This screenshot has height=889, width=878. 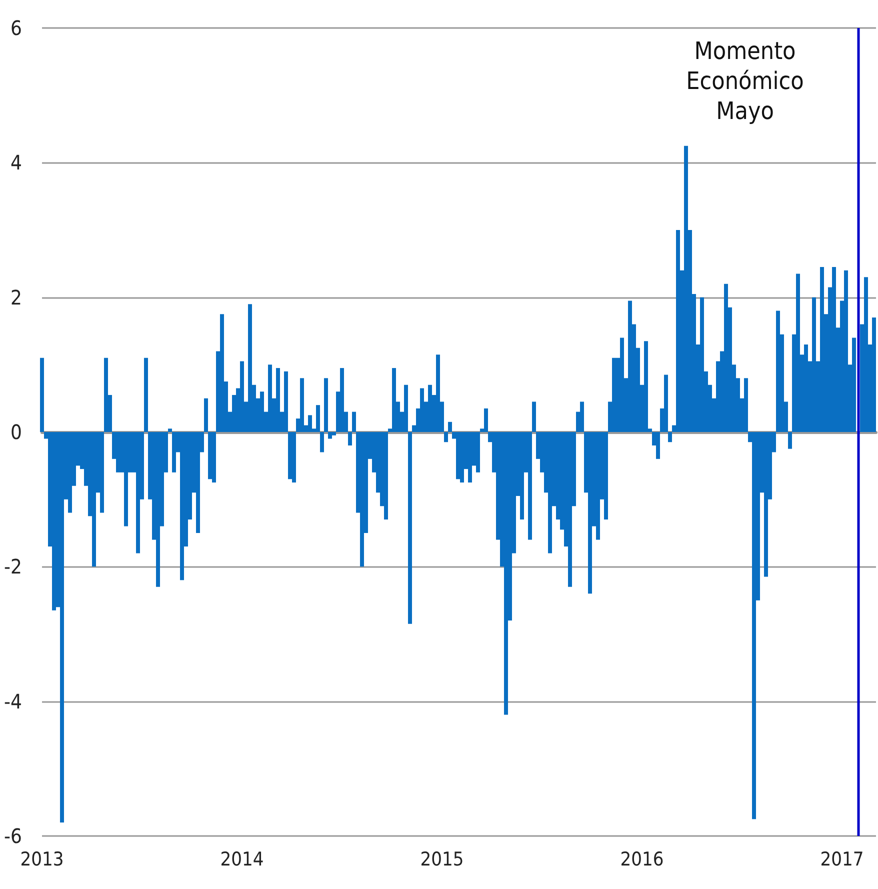 What do you see at coordinates (842, 859) in the screenshot?
I see `x-tick-label: 2017` at bounding box center [842, 859].